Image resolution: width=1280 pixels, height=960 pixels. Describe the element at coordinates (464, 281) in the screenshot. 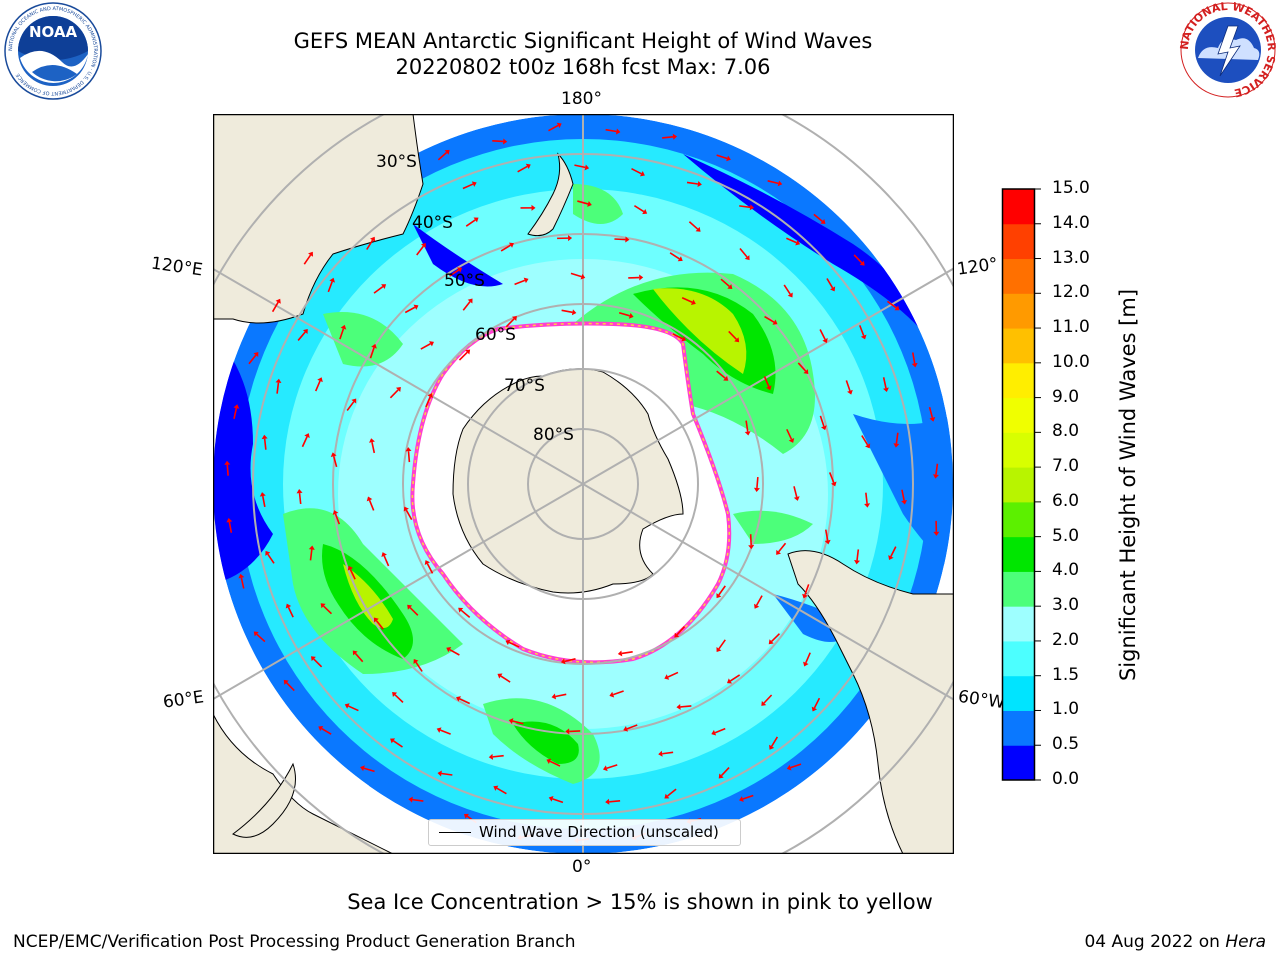

I see `lat-label-50s: 50°S` at that location.